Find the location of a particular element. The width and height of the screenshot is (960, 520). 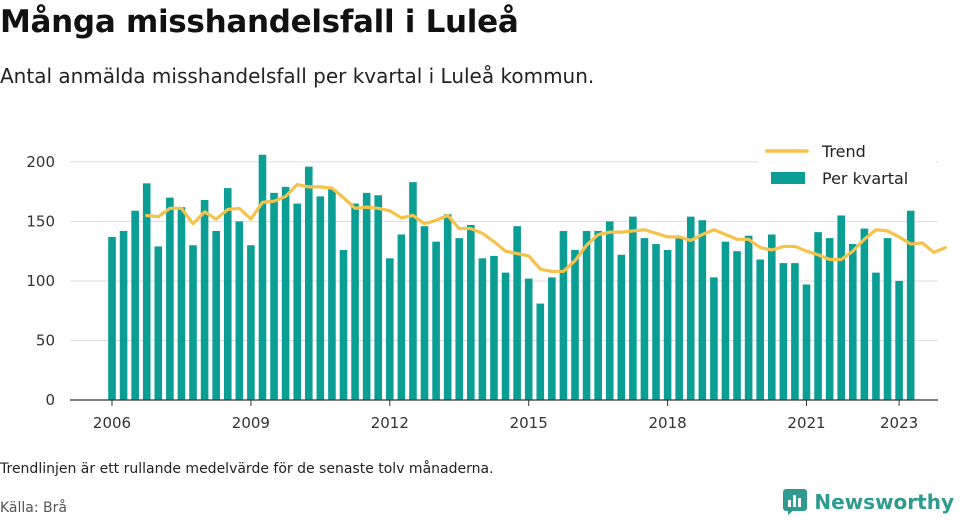

brand-name: Newsworthy is located at coordinates (884, 502).